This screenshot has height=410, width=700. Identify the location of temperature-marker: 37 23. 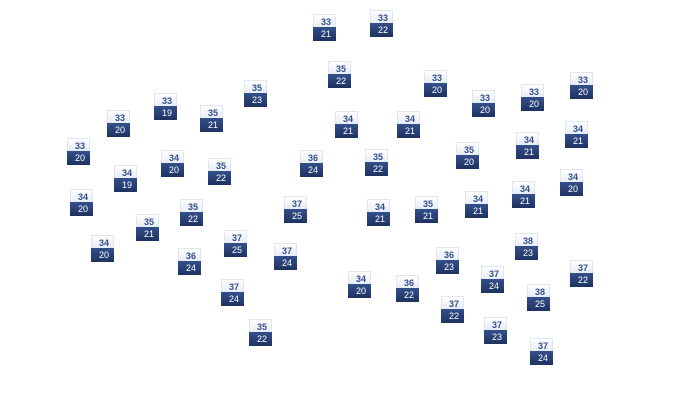
(495, 330).